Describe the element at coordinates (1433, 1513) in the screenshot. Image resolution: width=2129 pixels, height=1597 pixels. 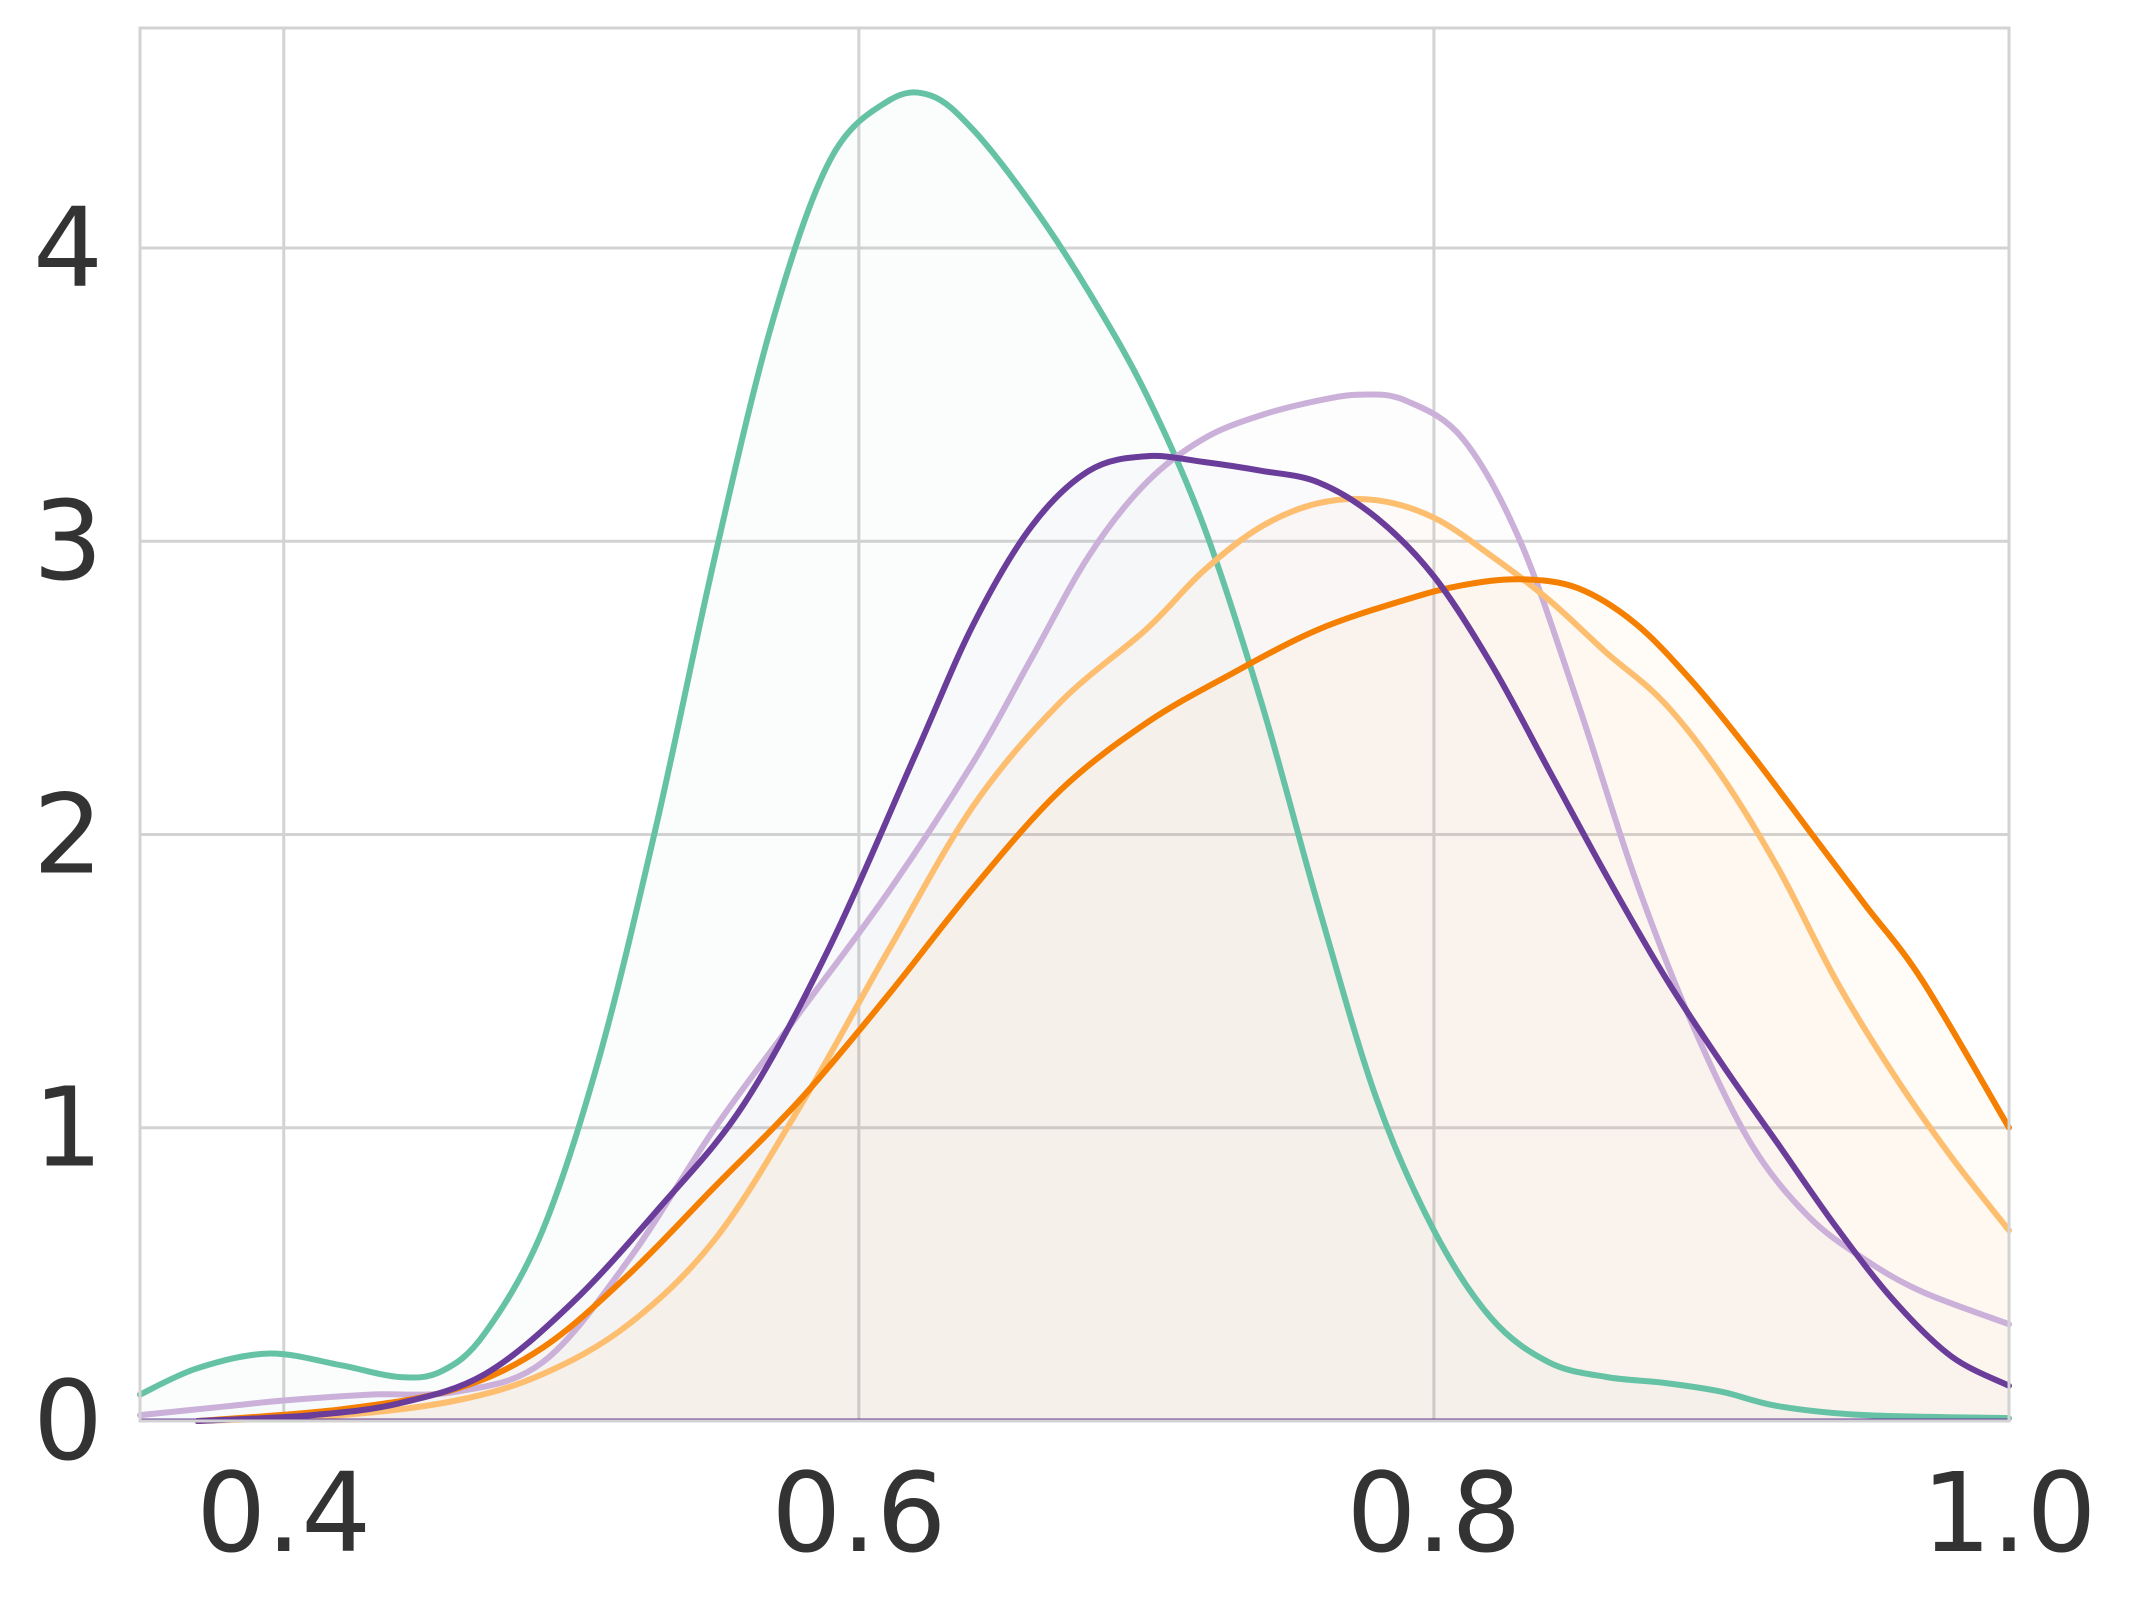
I see `x-tick-label: 0.8` at that location.